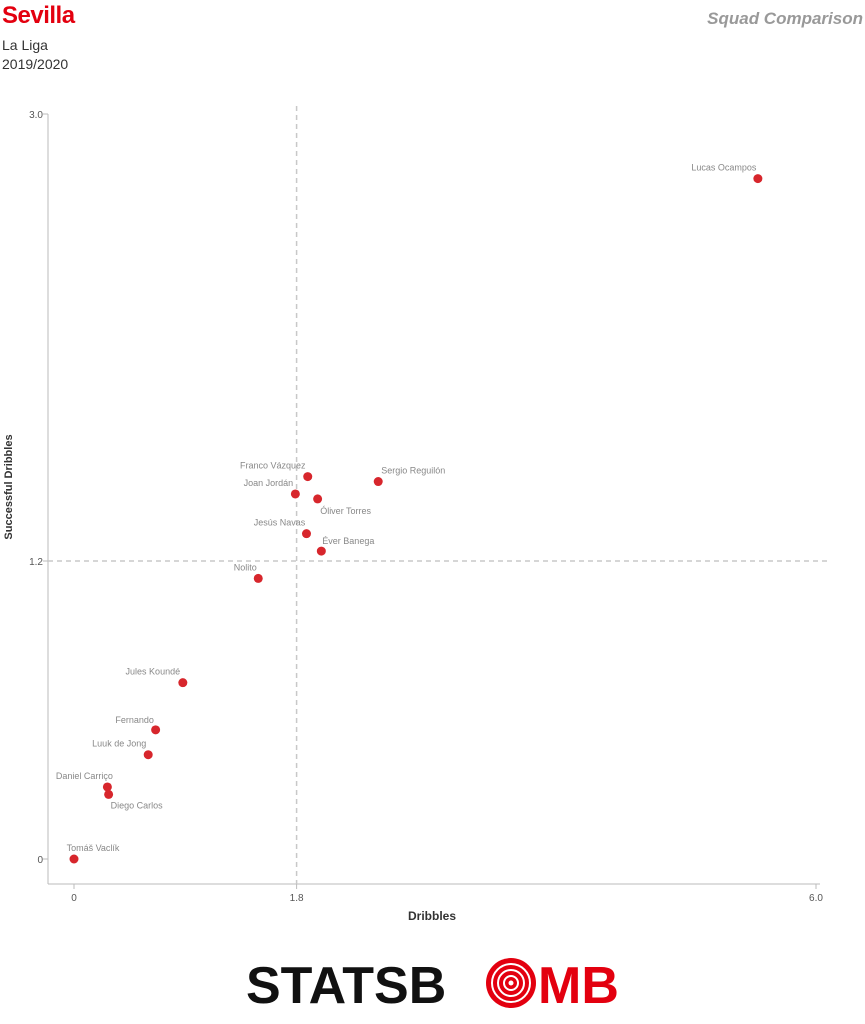 The image size is (865, 1024). What do you see at coordinates (432, 916) in the screenshot?
I see `x-axis-title: Dribbles` at bounding box center [432, 916].